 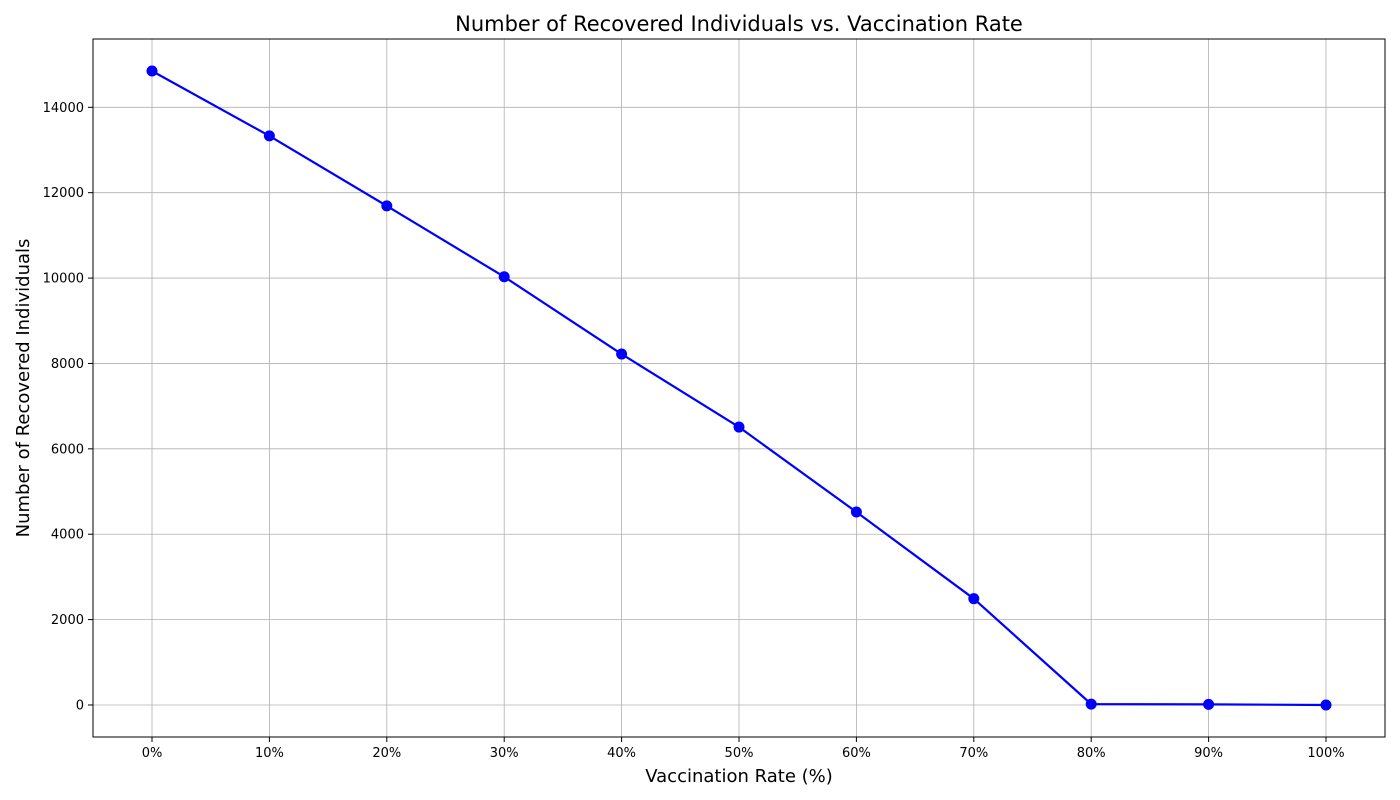 What do you see at coordinates (386, 753) in the screenshot?
I see `x-tick-label: 20%` at bounding box center [386, 753].